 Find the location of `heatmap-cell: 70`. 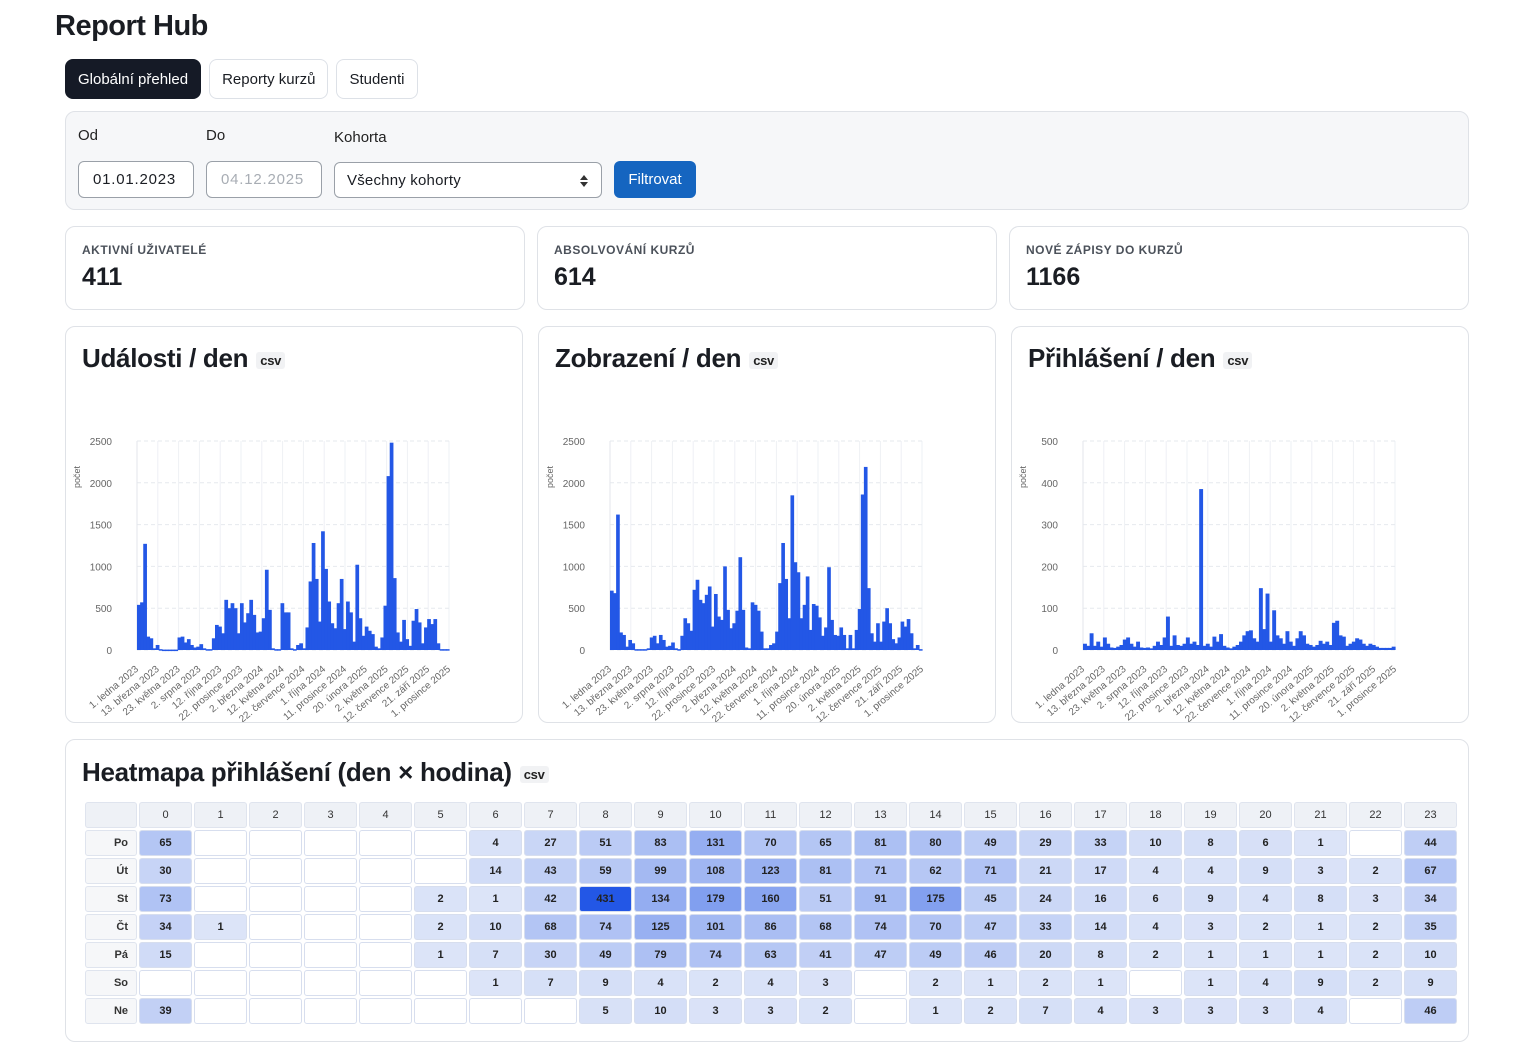

heatmap-cell: 70 is located at coordinates (935, 927).